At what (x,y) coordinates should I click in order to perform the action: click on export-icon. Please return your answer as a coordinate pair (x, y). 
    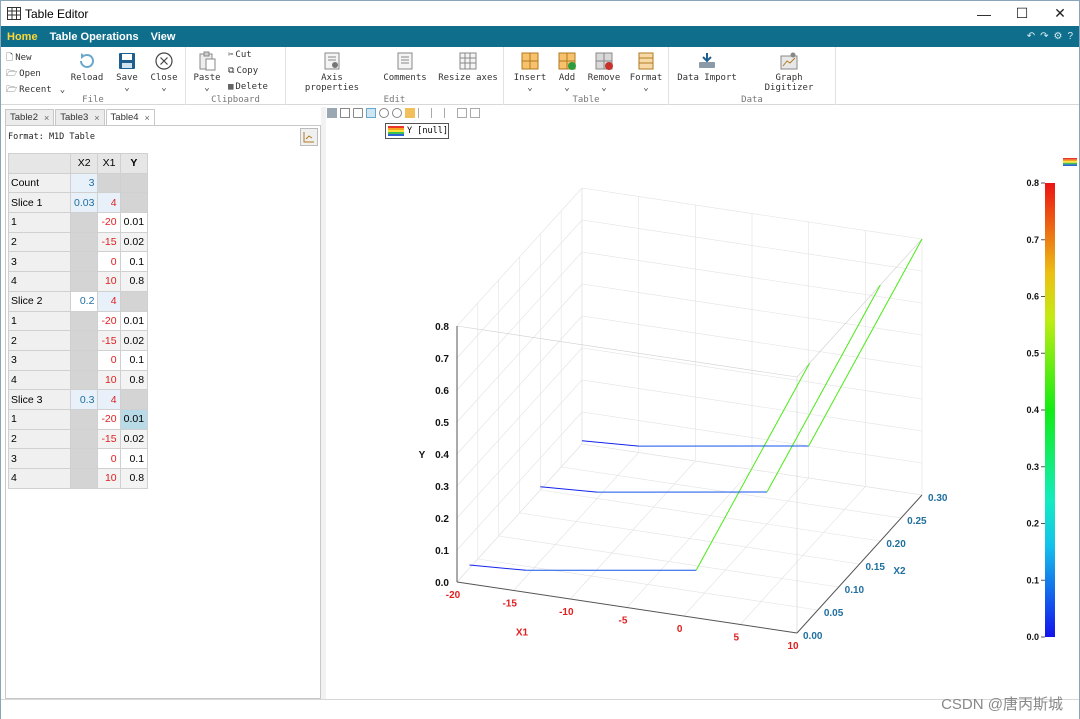
    Looking at the image, I should click on (332, 113).